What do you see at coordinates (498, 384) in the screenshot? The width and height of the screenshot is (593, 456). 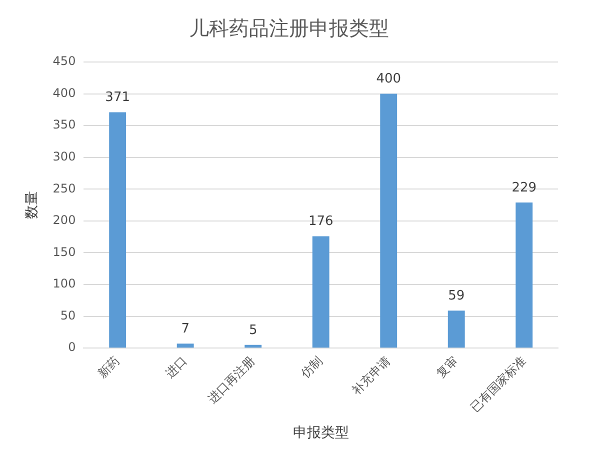 I see `x-tick-label: 已有国家标准` at bounding box center [498, 384].